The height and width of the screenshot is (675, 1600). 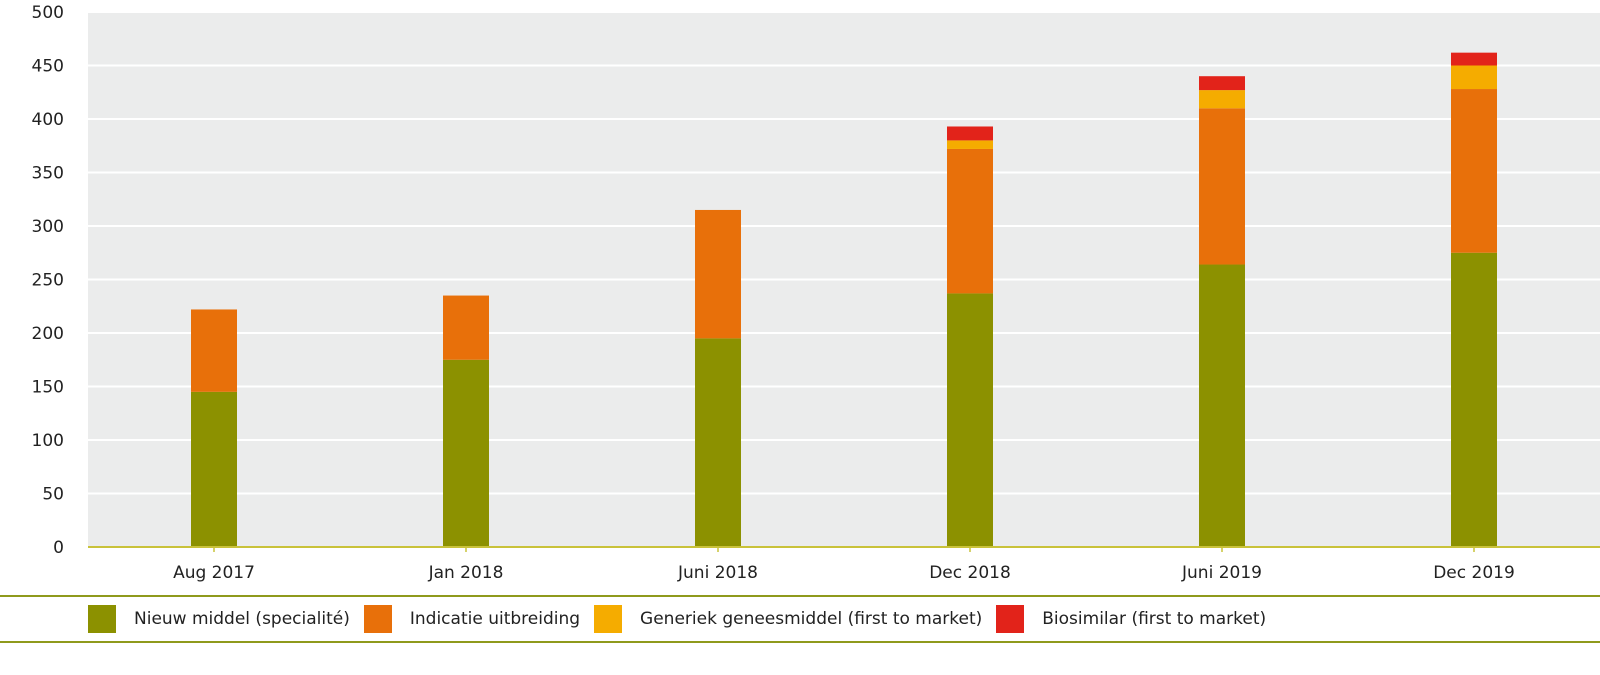 I want to click on x-tick-label: Aug 2017, so click(x=214, y=573).